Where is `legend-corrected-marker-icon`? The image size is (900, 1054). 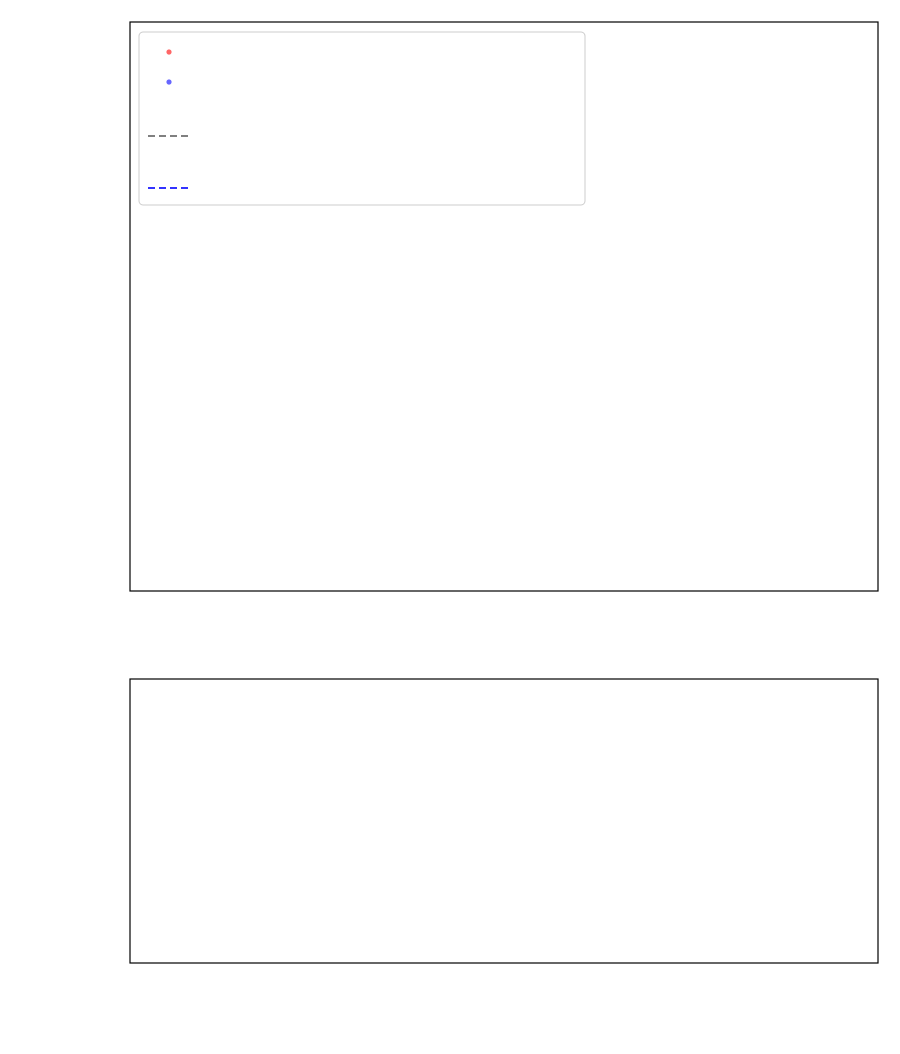 legend-corrected-marker-icon is located at coordinates (169, 82).